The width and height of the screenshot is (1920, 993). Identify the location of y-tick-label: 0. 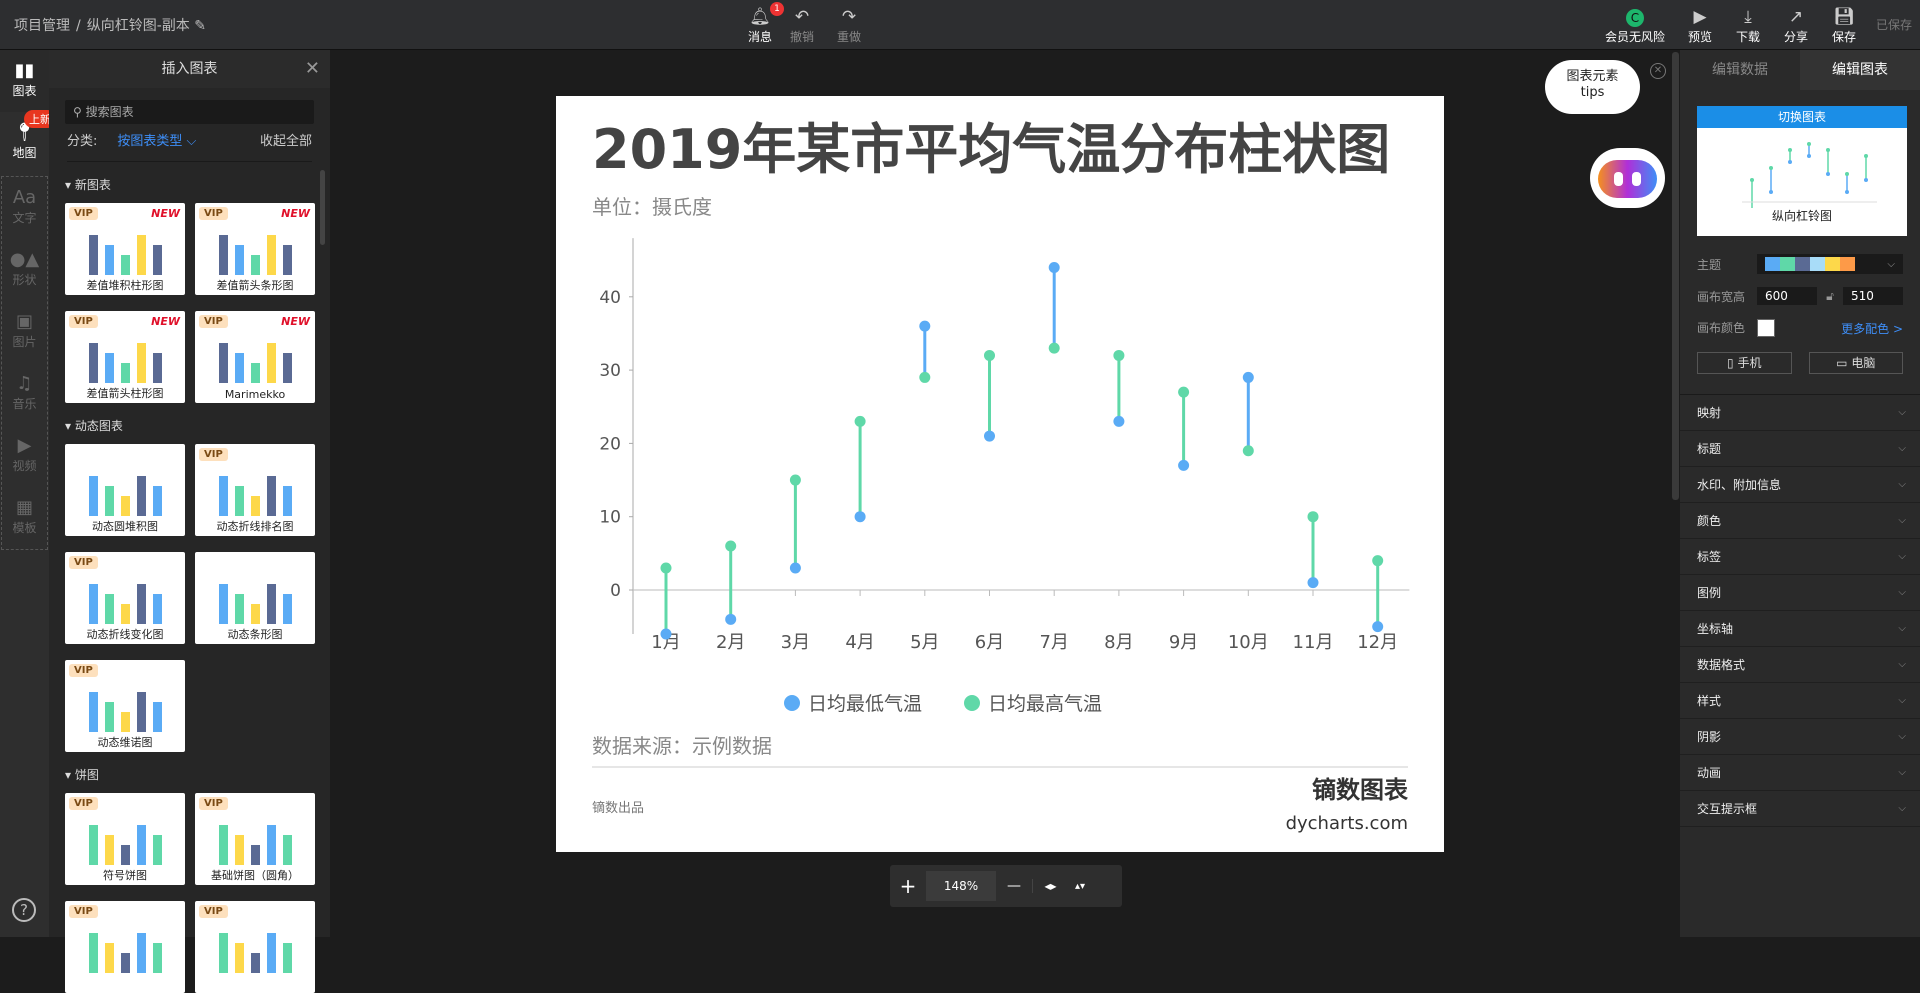
(615, 591).